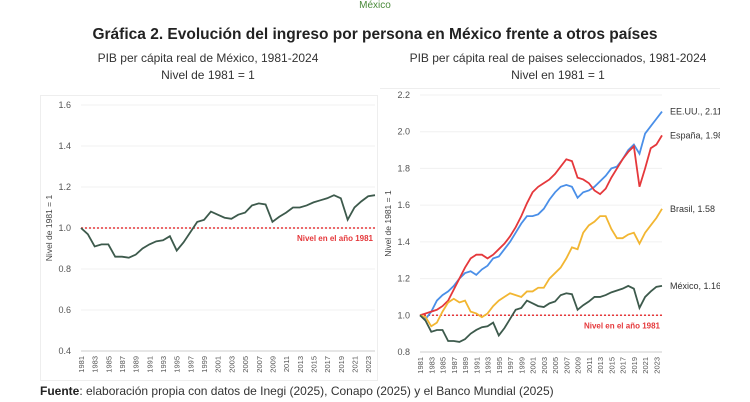 The width and height of the screenshot is (750, 402). What do you see at coordinates (403, 95) in the screenshot?
I see `y-tick-label: 2.2` at bounding box center [403, 95].